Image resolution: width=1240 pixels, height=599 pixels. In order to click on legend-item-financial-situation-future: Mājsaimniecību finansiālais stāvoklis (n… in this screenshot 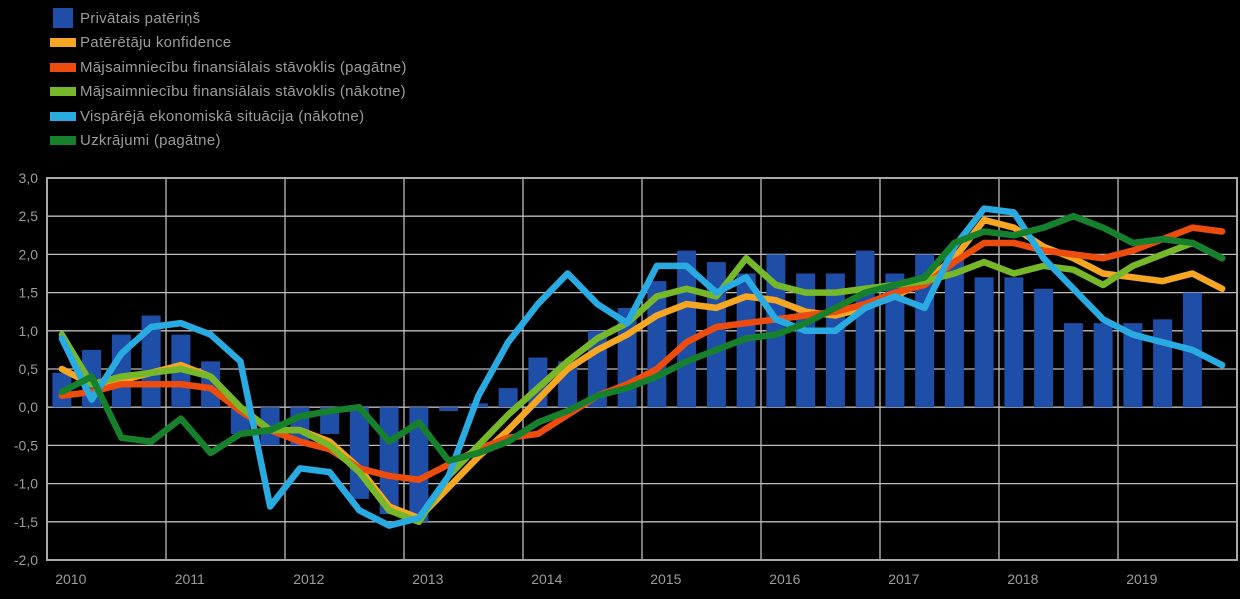, I will do `click(225, 92)`.